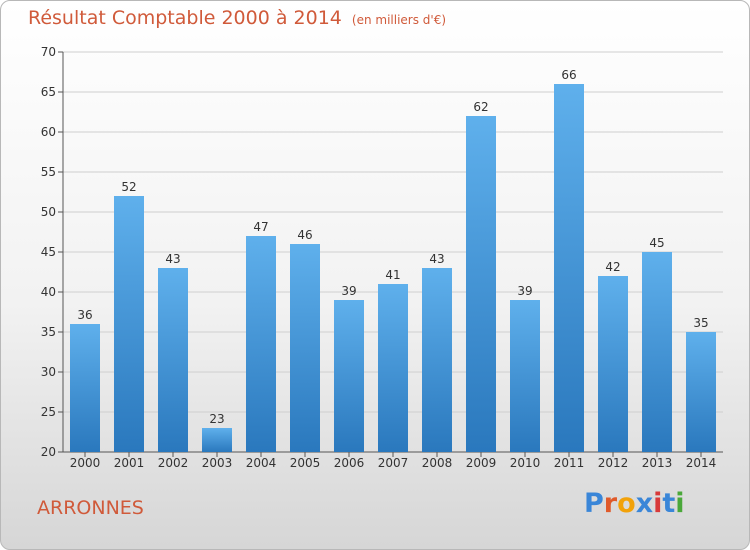 This screenshot has height=550, width=750. What do you see at coordinates (392, 275) in the screenshot?
I see `data-label: 41` at bounding box center [392, 275].